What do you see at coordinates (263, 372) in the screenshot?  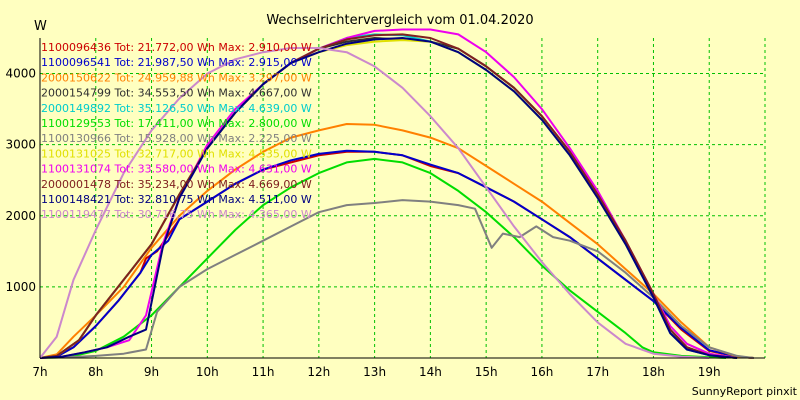 I see `x-tick-label: 11h` at bounding box center [263, 372].